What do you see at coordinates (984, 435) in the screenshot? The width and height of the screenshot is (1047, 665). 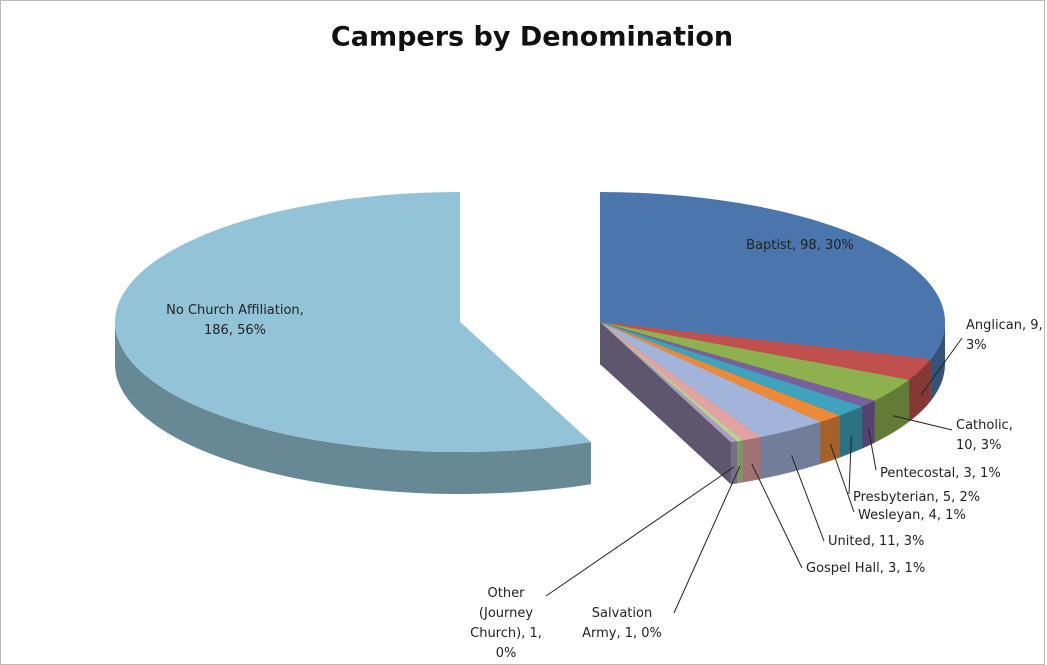 I see `data-label: Catholic, 10, 3%` at bounding box center [984, 435].